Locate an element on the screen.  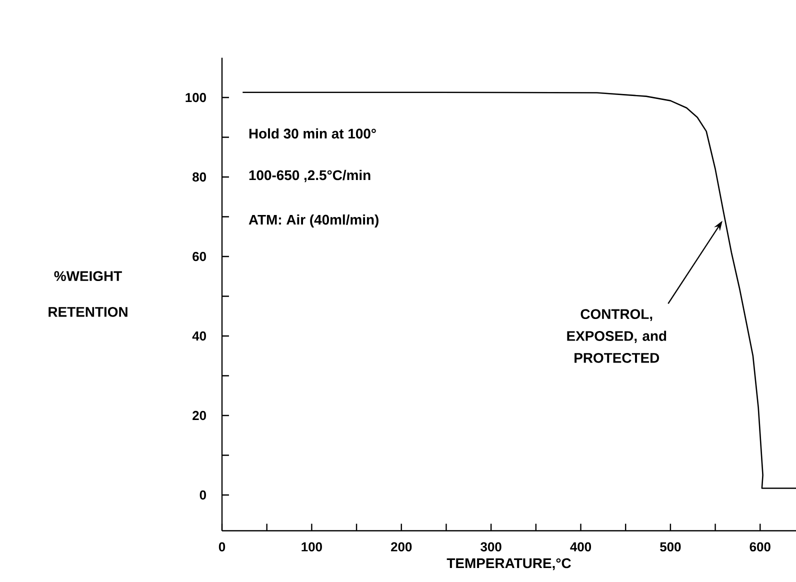
x-tick-label: 0 is located at coordinates (222, 547).